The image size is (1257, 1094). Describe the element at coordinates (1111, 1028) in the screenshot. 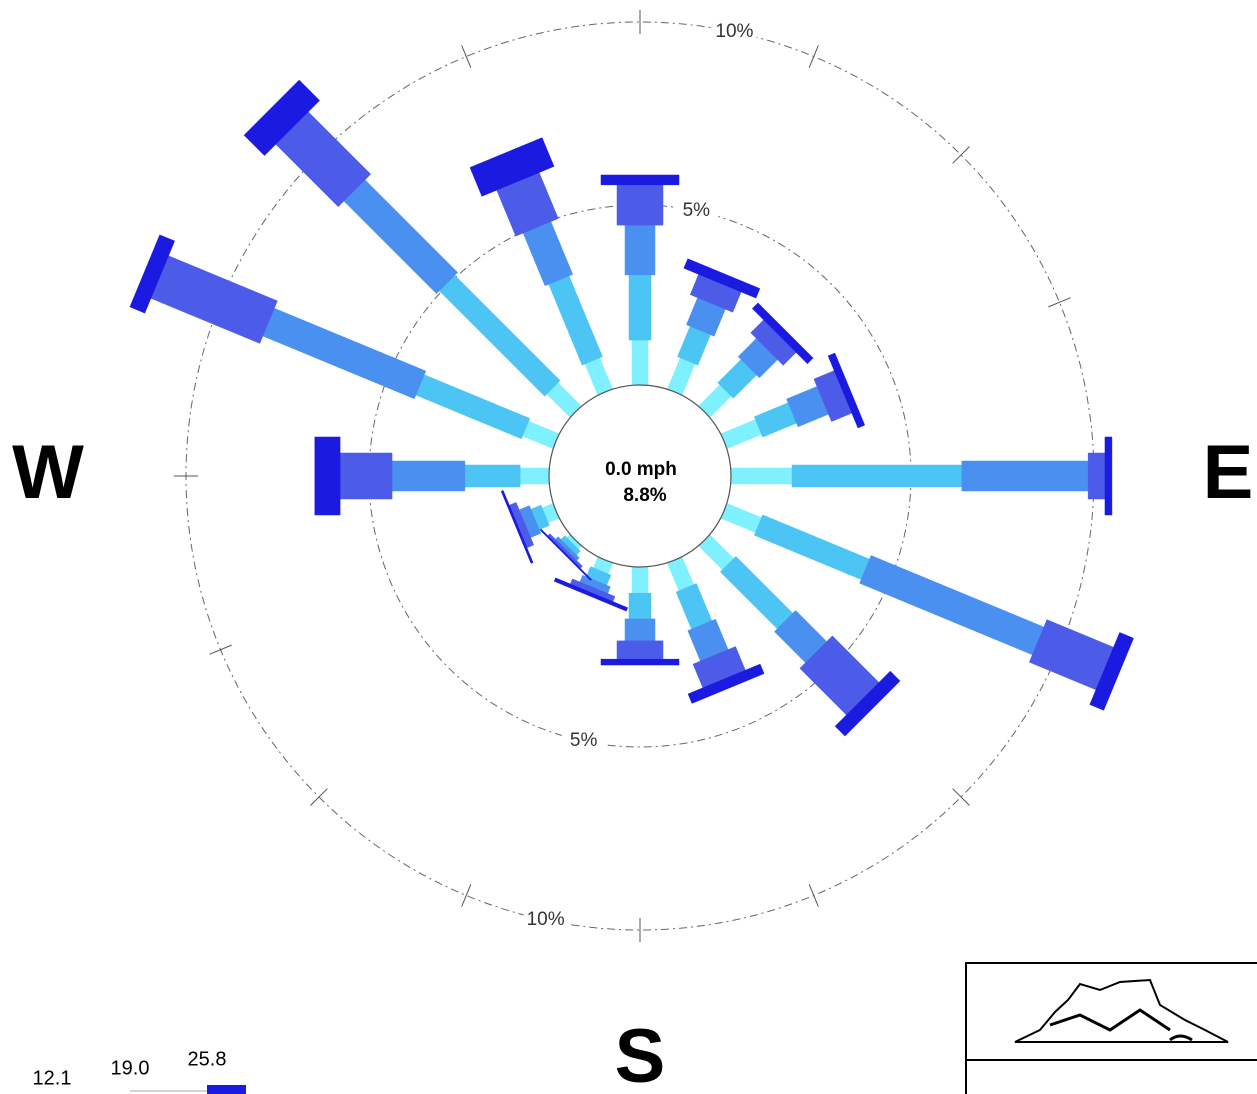

I see `logo-box` at that location.